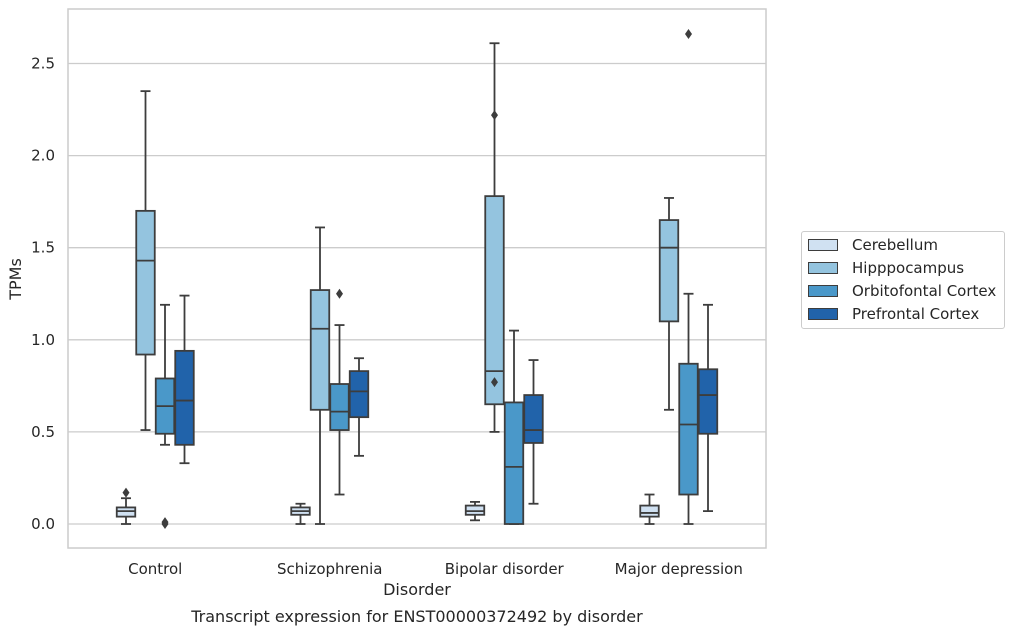 The image size is (1014, 634). Describe the element at coordinates (43, 64) in the screenshot. I see `y-tick-label: 2.5` at that location.